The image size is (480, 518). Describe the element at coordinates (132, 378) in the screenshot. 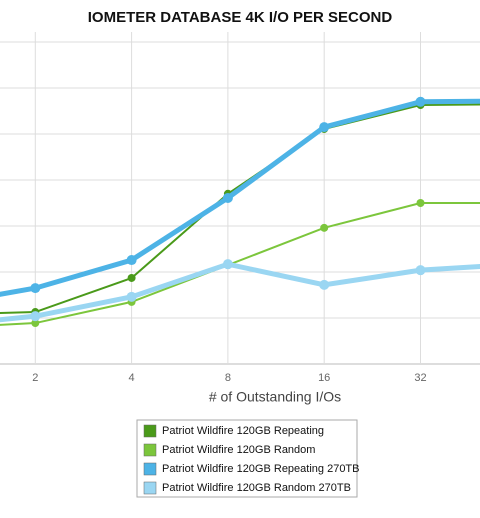

I see `x-tick-label: 4` at that location.